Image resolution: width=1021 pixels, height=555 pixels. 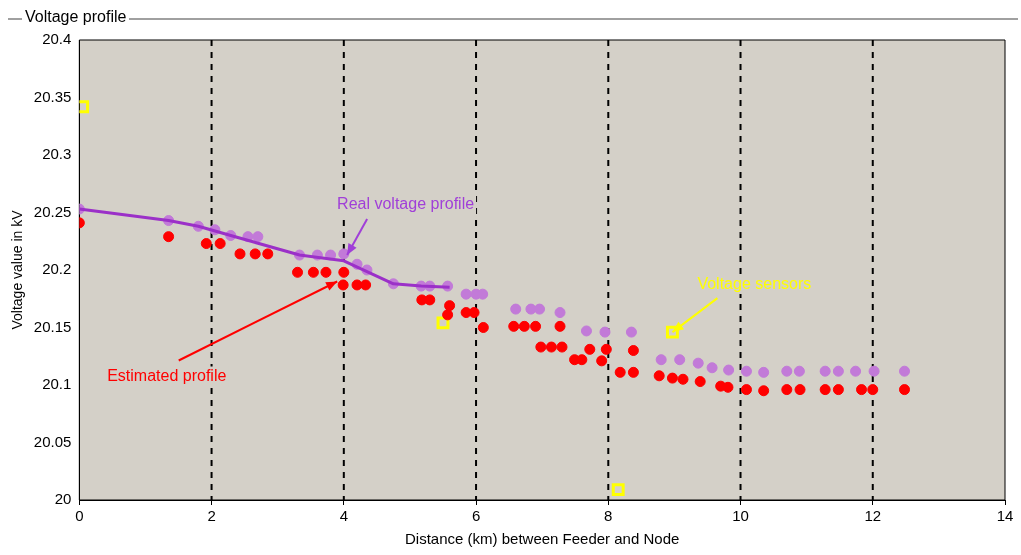 I want to click on y-tick-label: 20.15, so click(x=52, y=326).